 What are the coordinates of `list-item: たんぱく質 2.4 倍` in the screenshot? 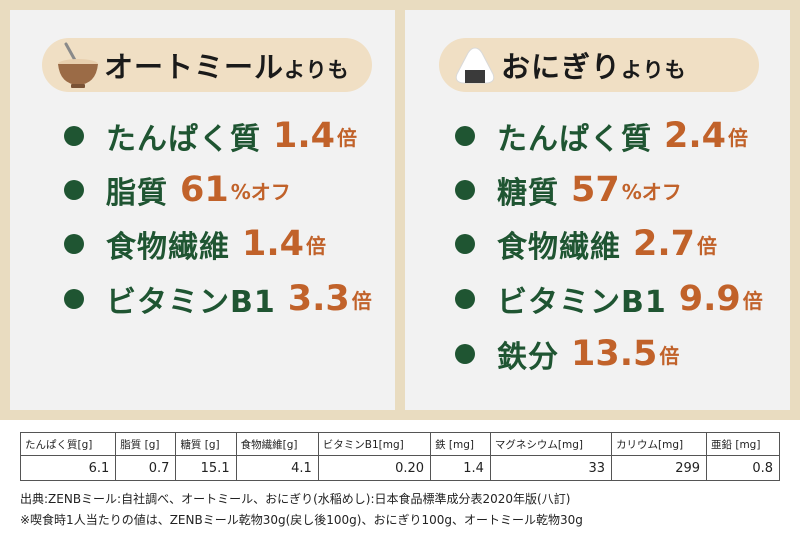 It's located at (601, 136).